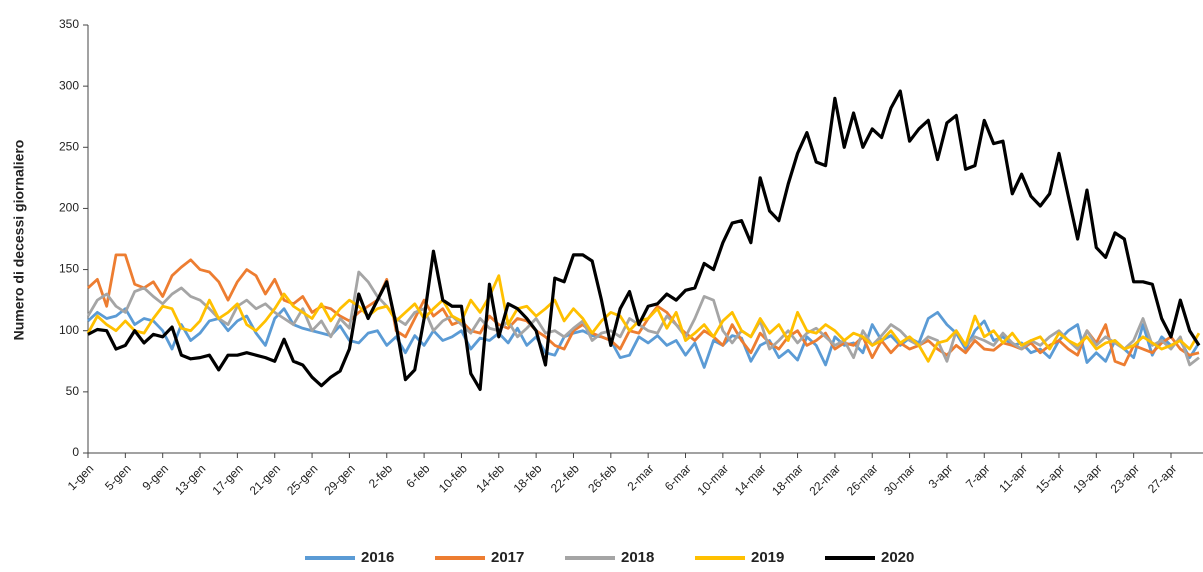  Describe the element at coordinates (899, 479) in the screenshot. I see `x-tick-label: 30-mar` at that location.